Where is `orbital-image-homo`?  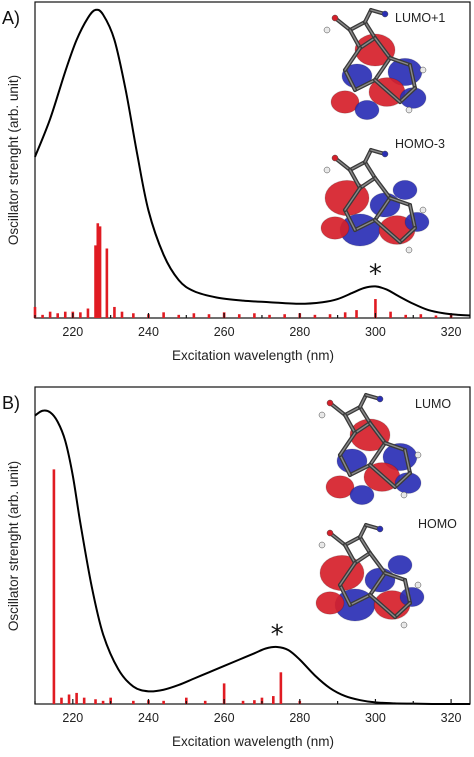
orbital-image-homo is located at coordinates (370, 576).